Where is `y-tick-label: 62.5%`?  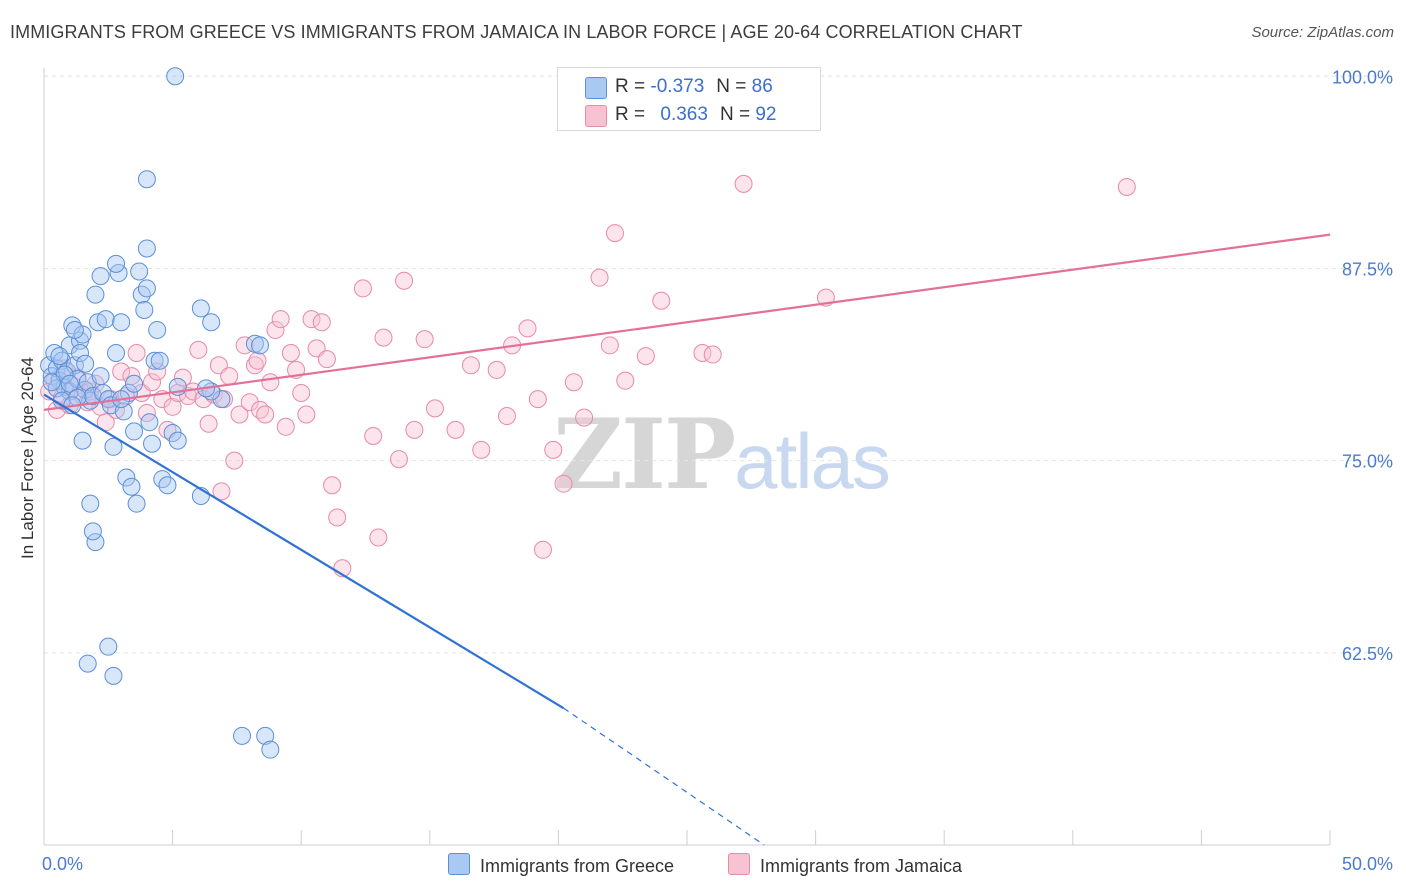 y-tick-label: 62.5% is located at coordinates (1367, 654).